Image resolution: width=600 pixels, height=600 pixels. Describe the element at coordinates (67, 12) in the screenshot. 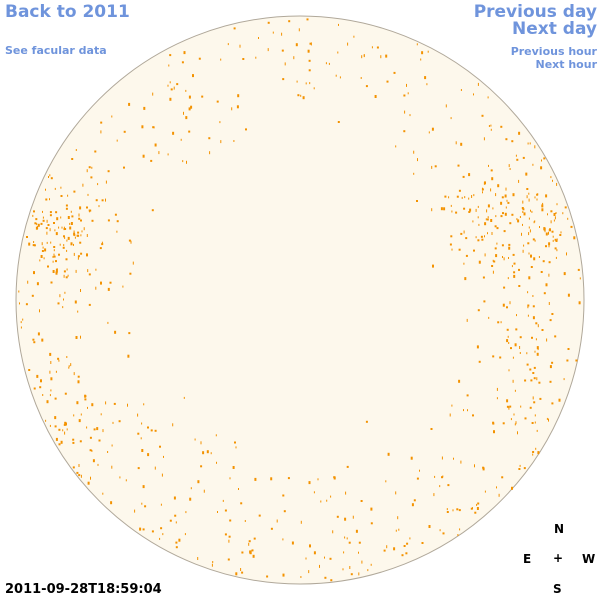

I see `back-to-year-link: Back to 2011` at that location.